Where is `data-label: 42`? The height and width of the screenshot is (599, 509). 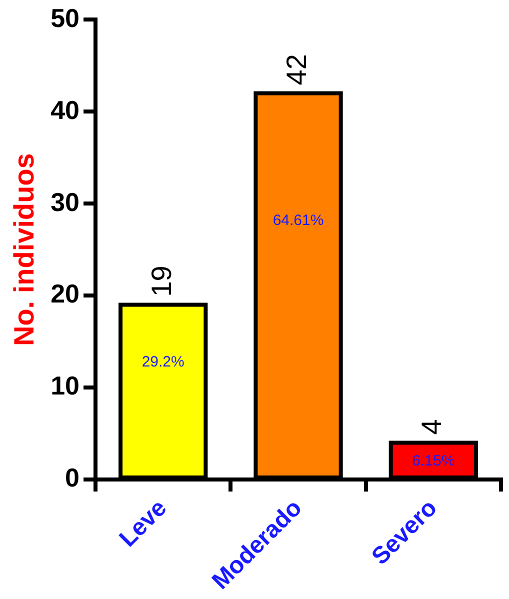 data-label: 42 is located at coordinates (296, 70).